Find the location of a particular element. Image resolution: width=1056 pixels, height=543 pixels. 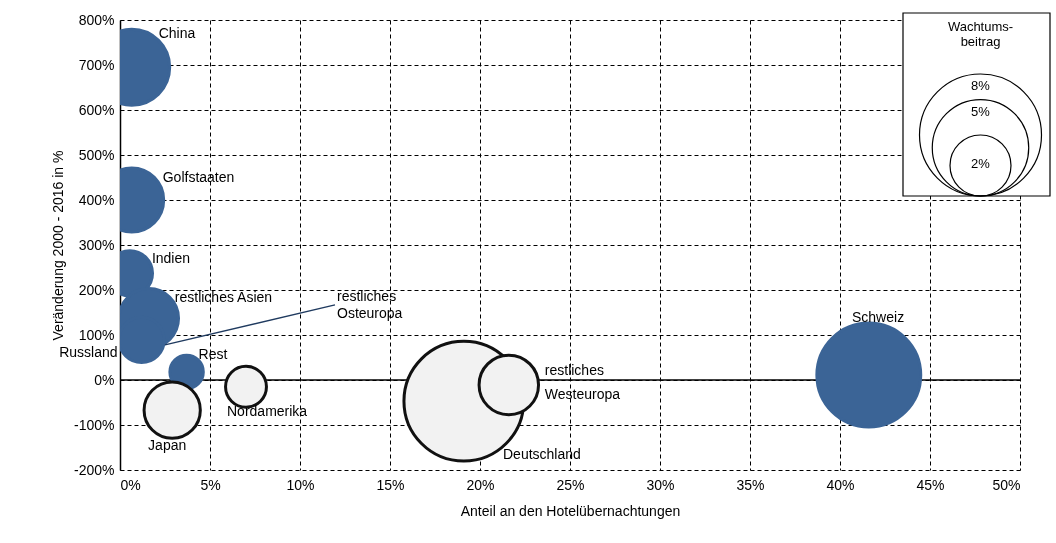

y-tick-label: 100% is located at coordinates (96, 334).